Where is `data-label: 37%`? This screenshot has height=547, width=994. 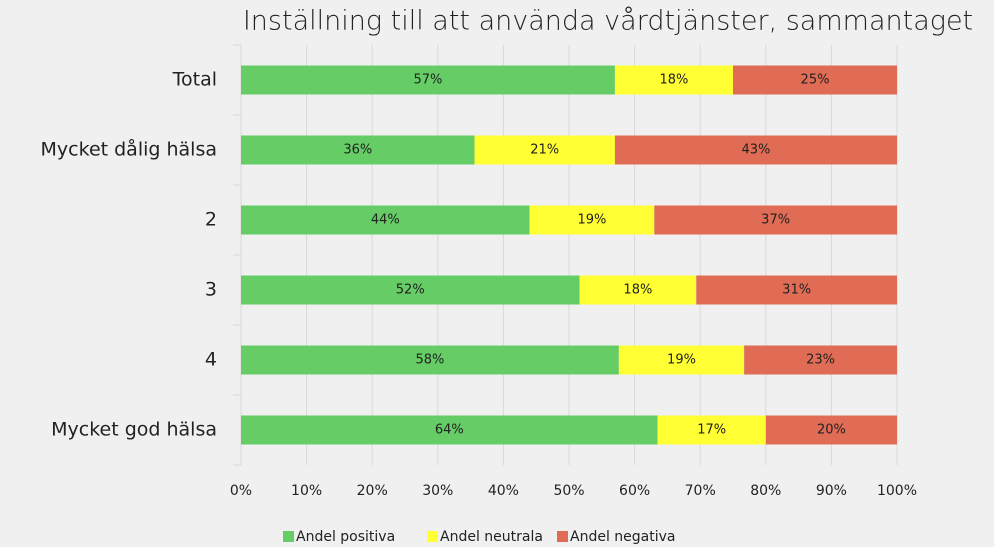
data-label: 37% is located at coordinates (775, 220).